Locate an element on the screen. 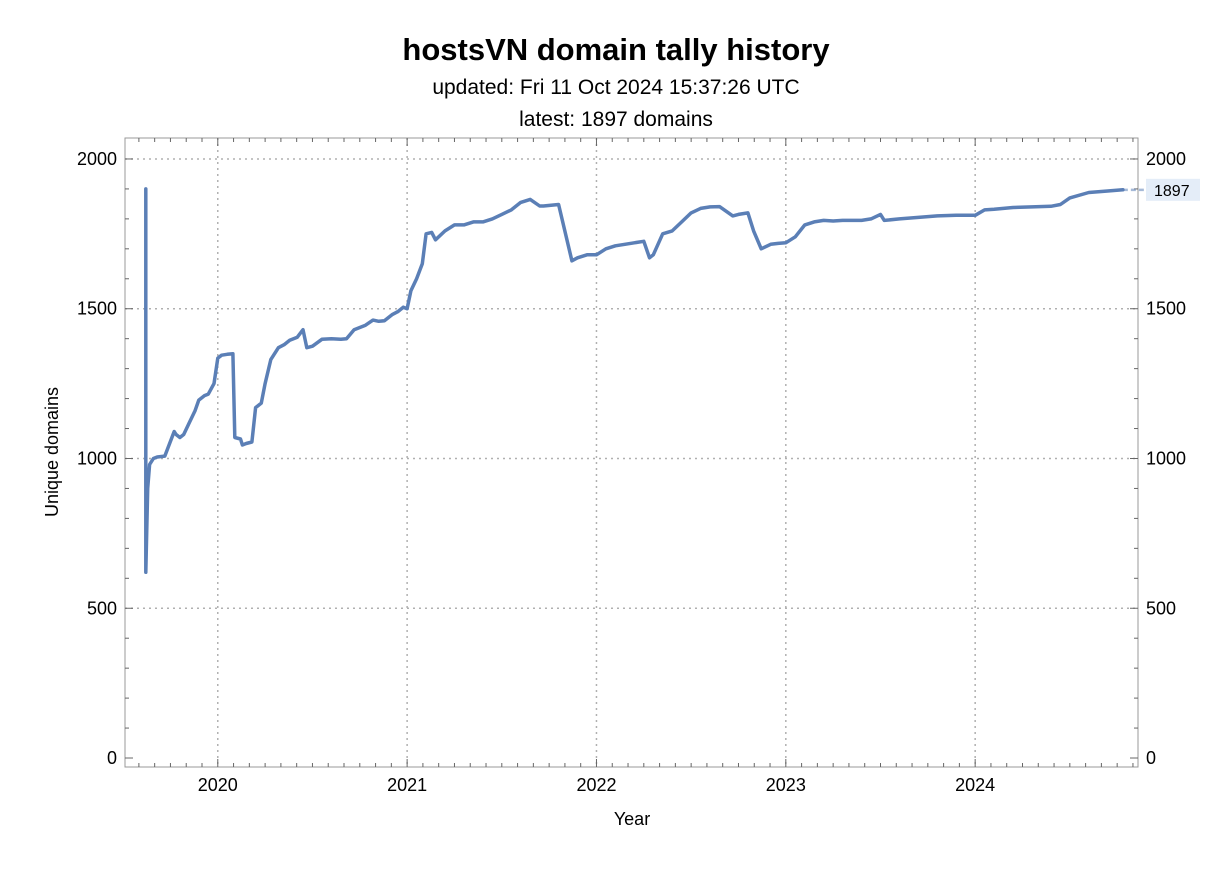 The height and width of the screenshot is (872, 1232). y-tick-label-left-1000: 1000 is located at coordinates (97, 458).